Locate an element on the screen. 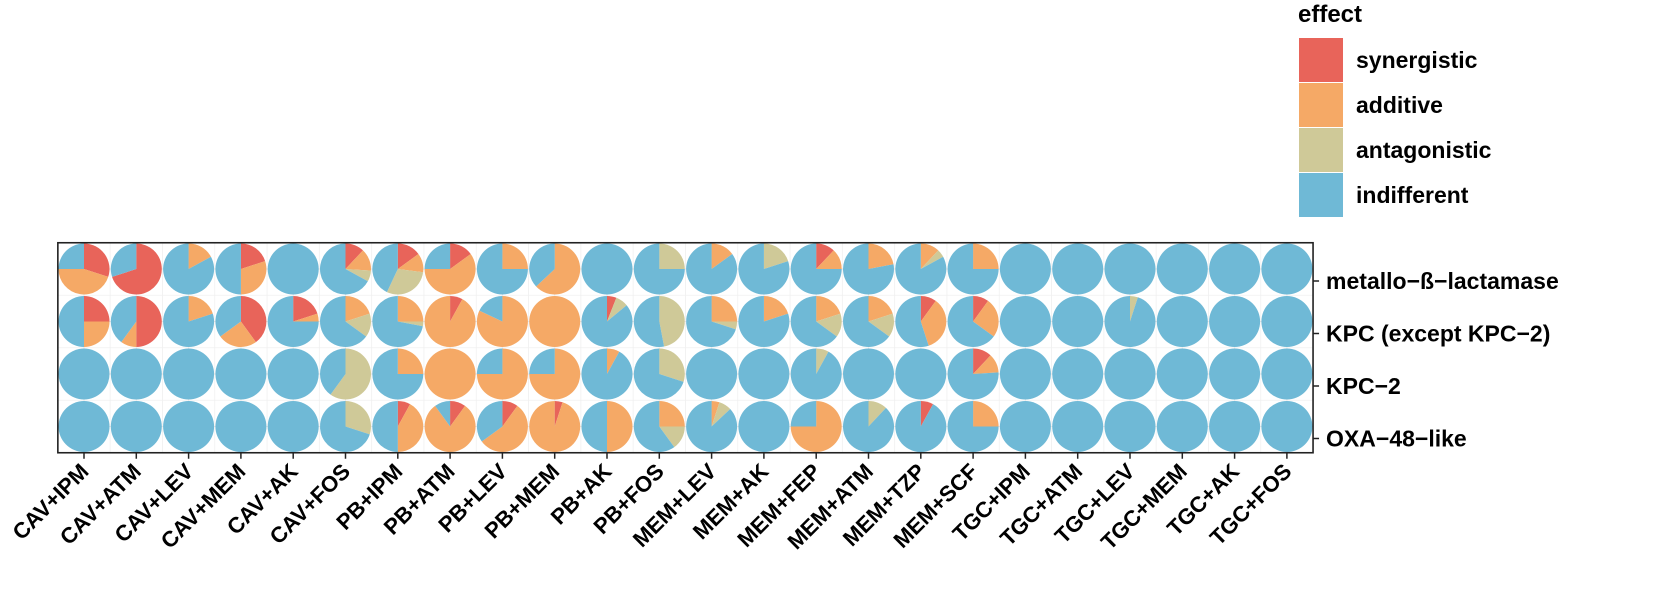 This screenshot has height=599, width=1653. pie-oxa-48-like-cav-lev is located at coordinates (189, 426).